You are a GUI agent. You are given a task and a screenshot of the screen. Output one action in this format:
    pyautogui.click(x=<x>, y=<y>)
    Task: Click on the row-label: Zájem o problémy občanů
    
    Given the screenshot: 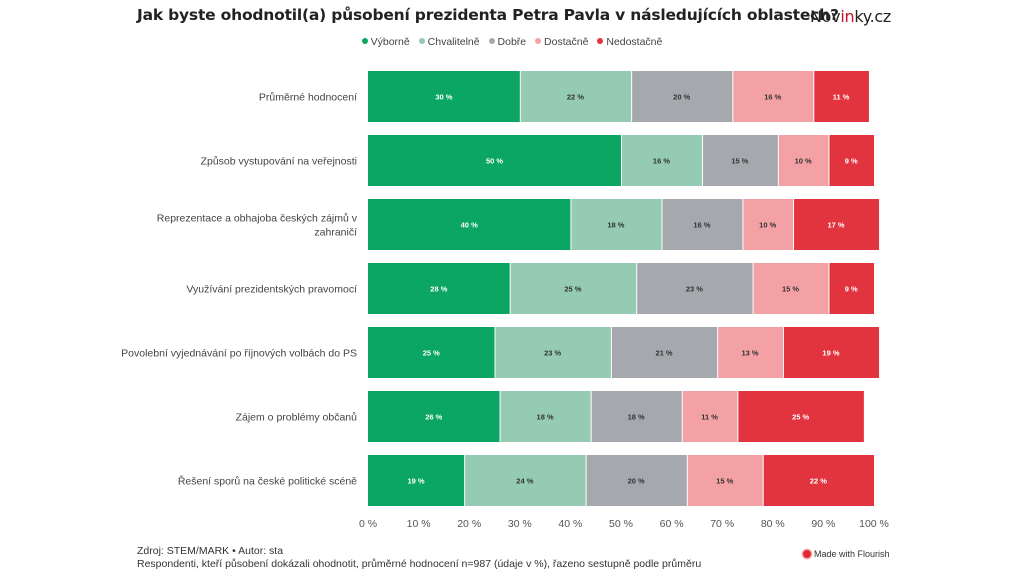 What is the action you would take?
    pyautogui.click(x=297, y=418)
    